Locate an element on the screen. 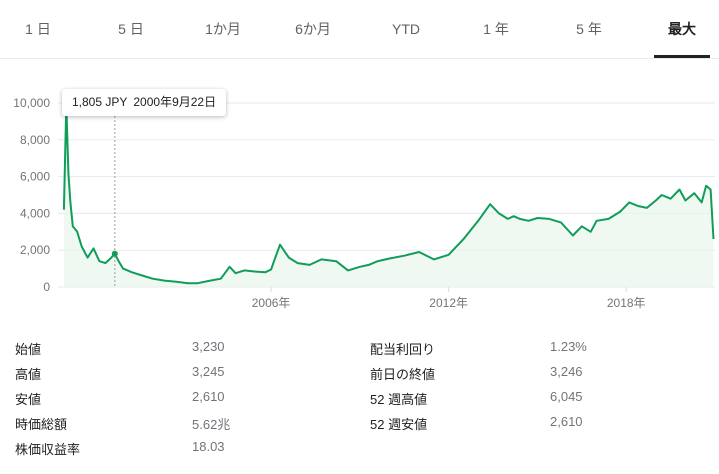 This screenshot has width=719, height=474. active-tab-indicator is located at coordinates (682, 56).